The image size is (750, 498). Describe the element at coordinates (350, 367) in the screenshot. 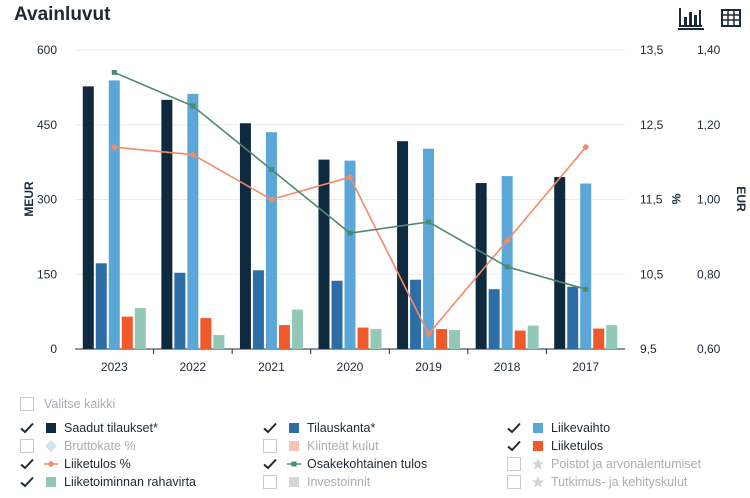

I see `x-tick-label: 2020` at that location.